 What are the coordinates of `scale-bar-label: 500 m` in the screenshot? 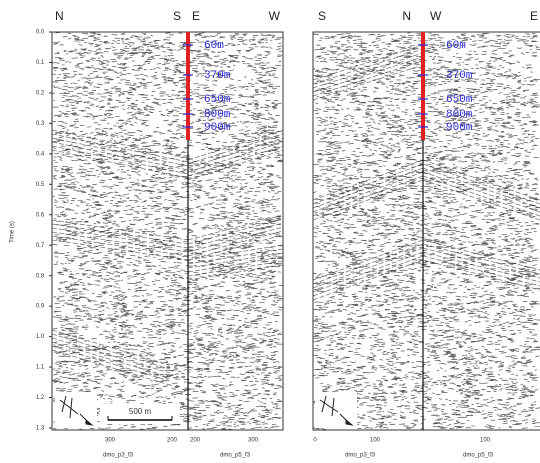 It's located at (140, 411).